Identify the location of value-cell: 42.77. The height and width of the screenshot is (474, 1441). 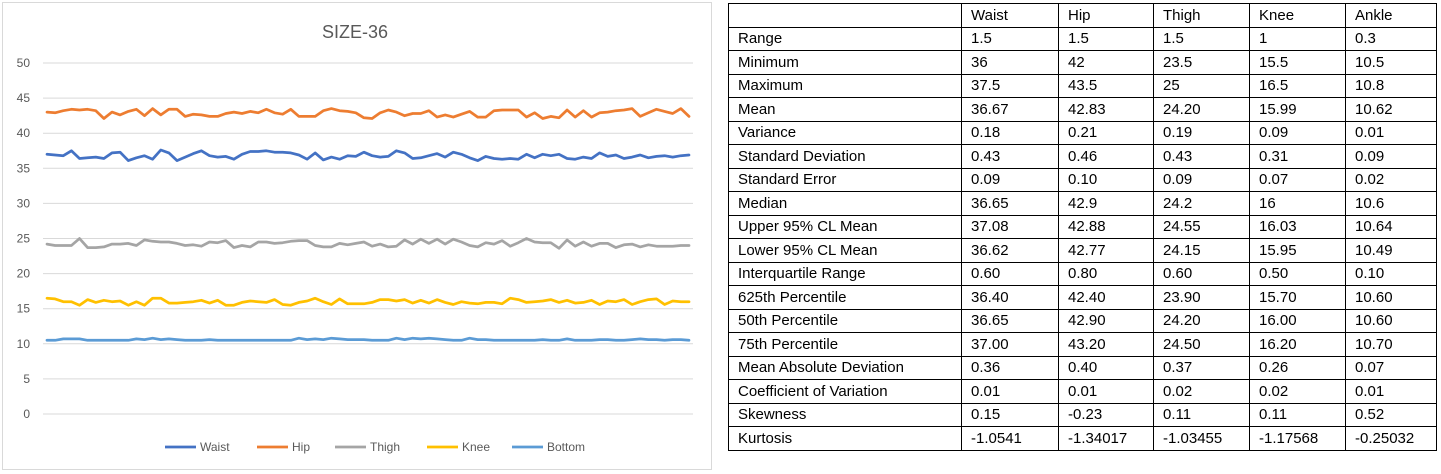
(1106, 250).